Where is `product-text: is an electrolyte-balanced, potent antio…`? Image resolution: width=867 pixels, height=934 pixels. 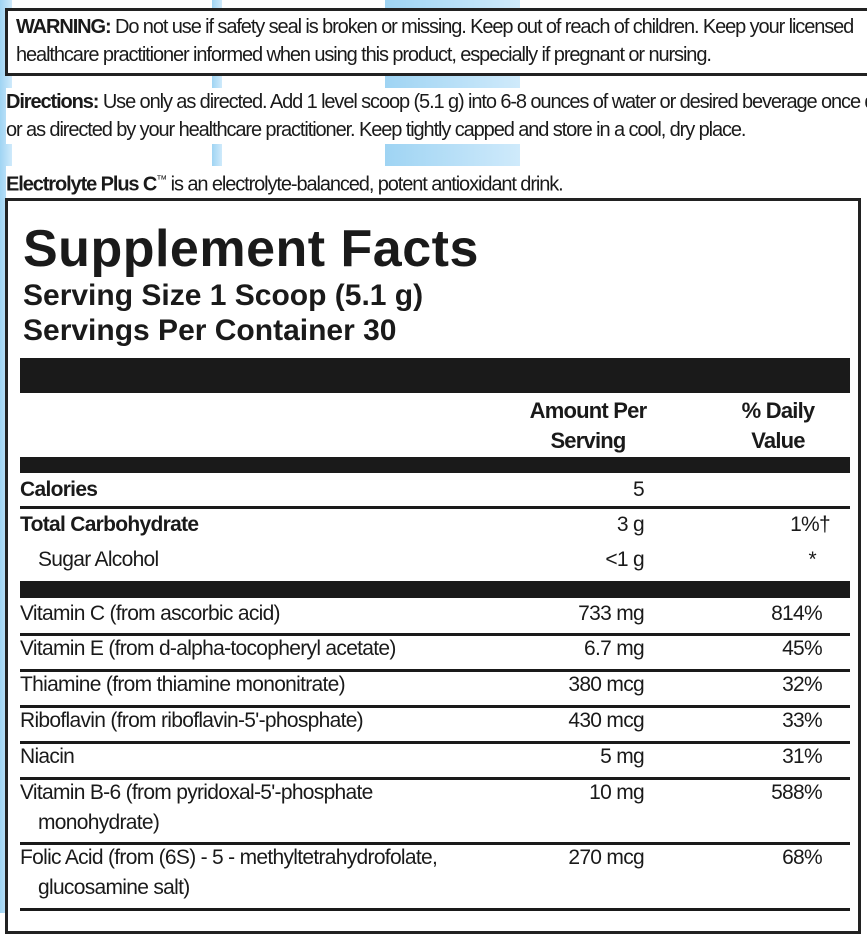 product-text: is an electrolyte-balanced, potent antio… is located at coordinates (365, 184).